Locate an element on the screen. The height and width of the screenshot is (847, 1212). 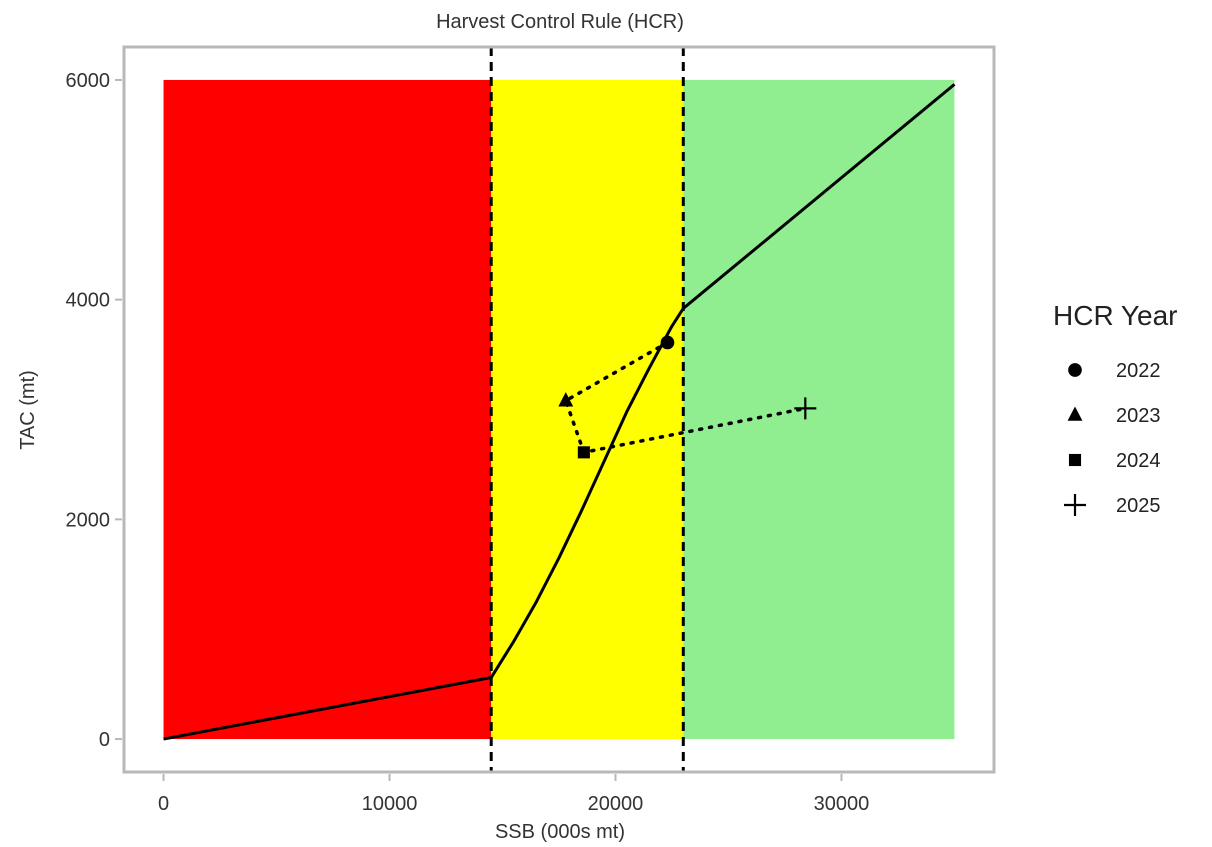
marker-layer is located at coordinates (687, 397).